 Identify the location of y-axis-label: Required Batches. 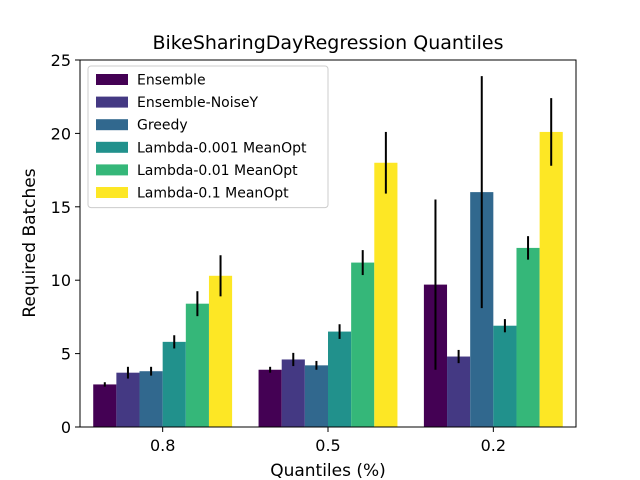
(30, 242).